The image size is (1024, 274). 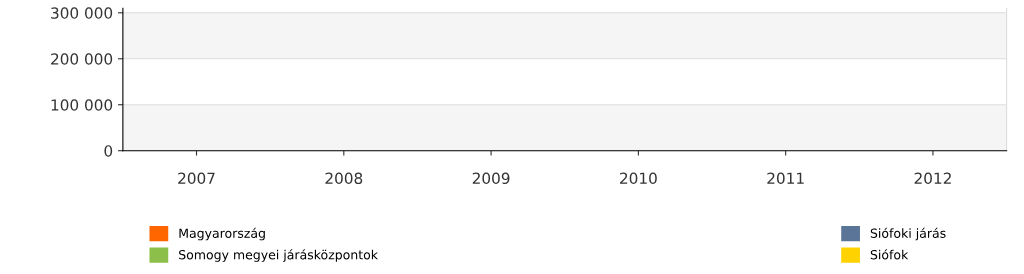 I want to click on y-tick-label: 200 000, so click(x=82, y=59).